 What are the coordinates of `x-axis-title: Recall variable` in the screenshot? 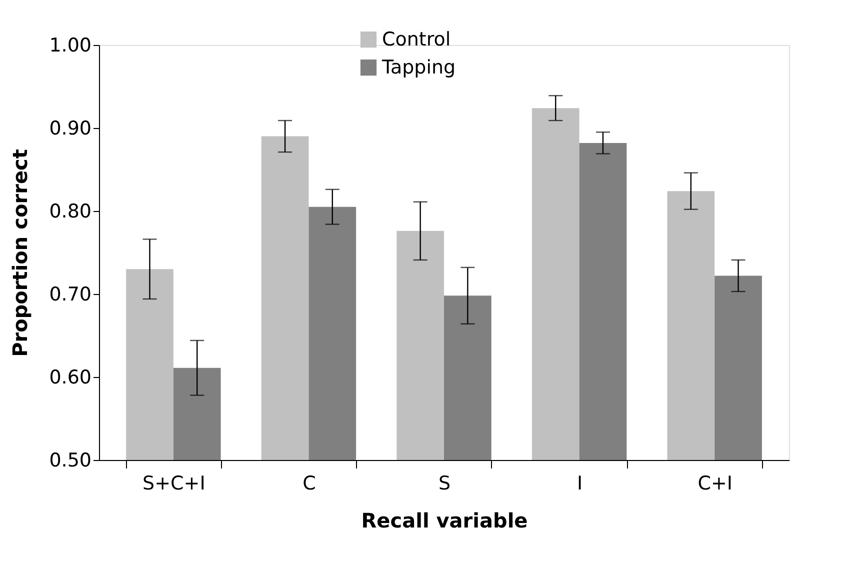 It's located at (444, 520).